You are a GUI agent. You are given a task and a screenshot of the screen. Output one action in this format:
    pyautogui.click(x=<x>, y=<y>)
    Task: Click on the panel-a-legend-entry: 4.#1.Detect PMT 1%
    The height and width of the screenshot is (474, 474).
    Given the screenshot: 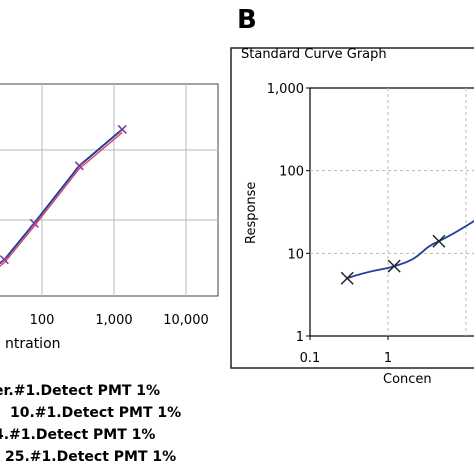 What is the action you would take?
    pyautogui.click(x=77, y=435)
    